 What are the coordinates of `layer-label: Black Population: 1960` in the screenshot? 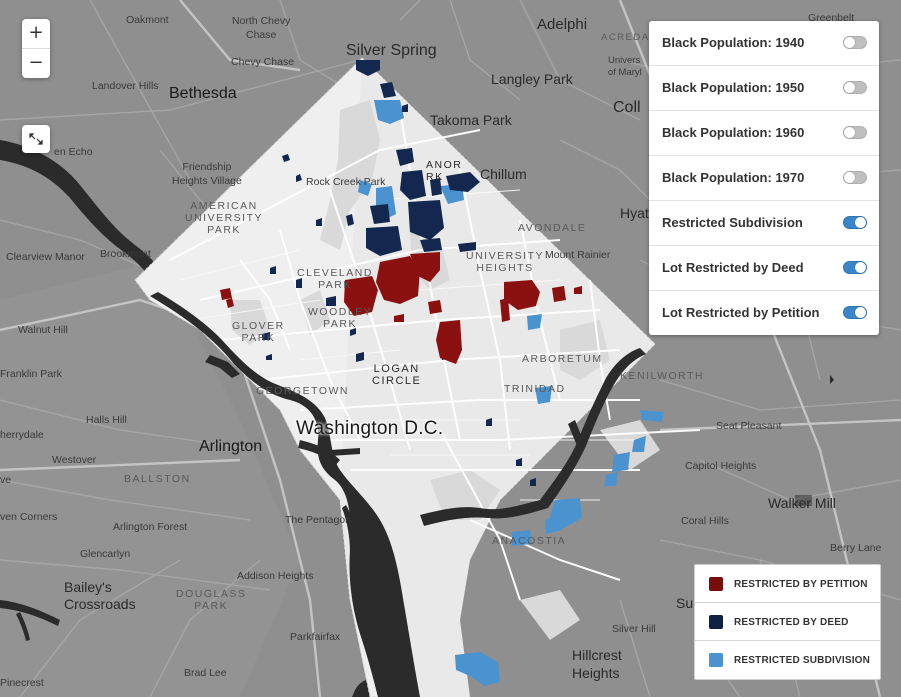 It's located at (733, 132).